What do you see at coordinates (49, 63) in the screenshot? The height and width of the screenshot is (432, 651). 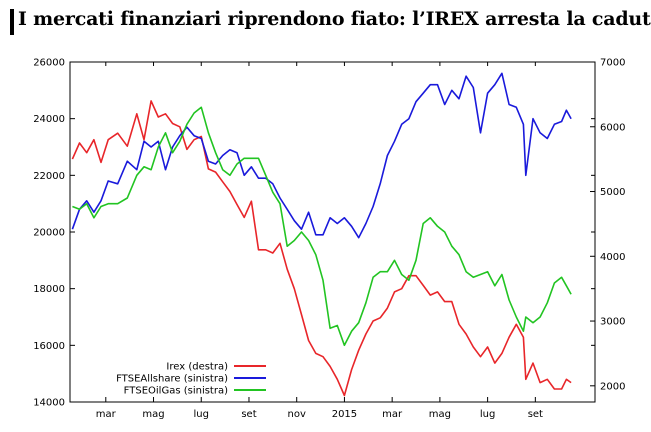 I see `left-axis-tick-label: 26000` at bounding box center [49, 63].